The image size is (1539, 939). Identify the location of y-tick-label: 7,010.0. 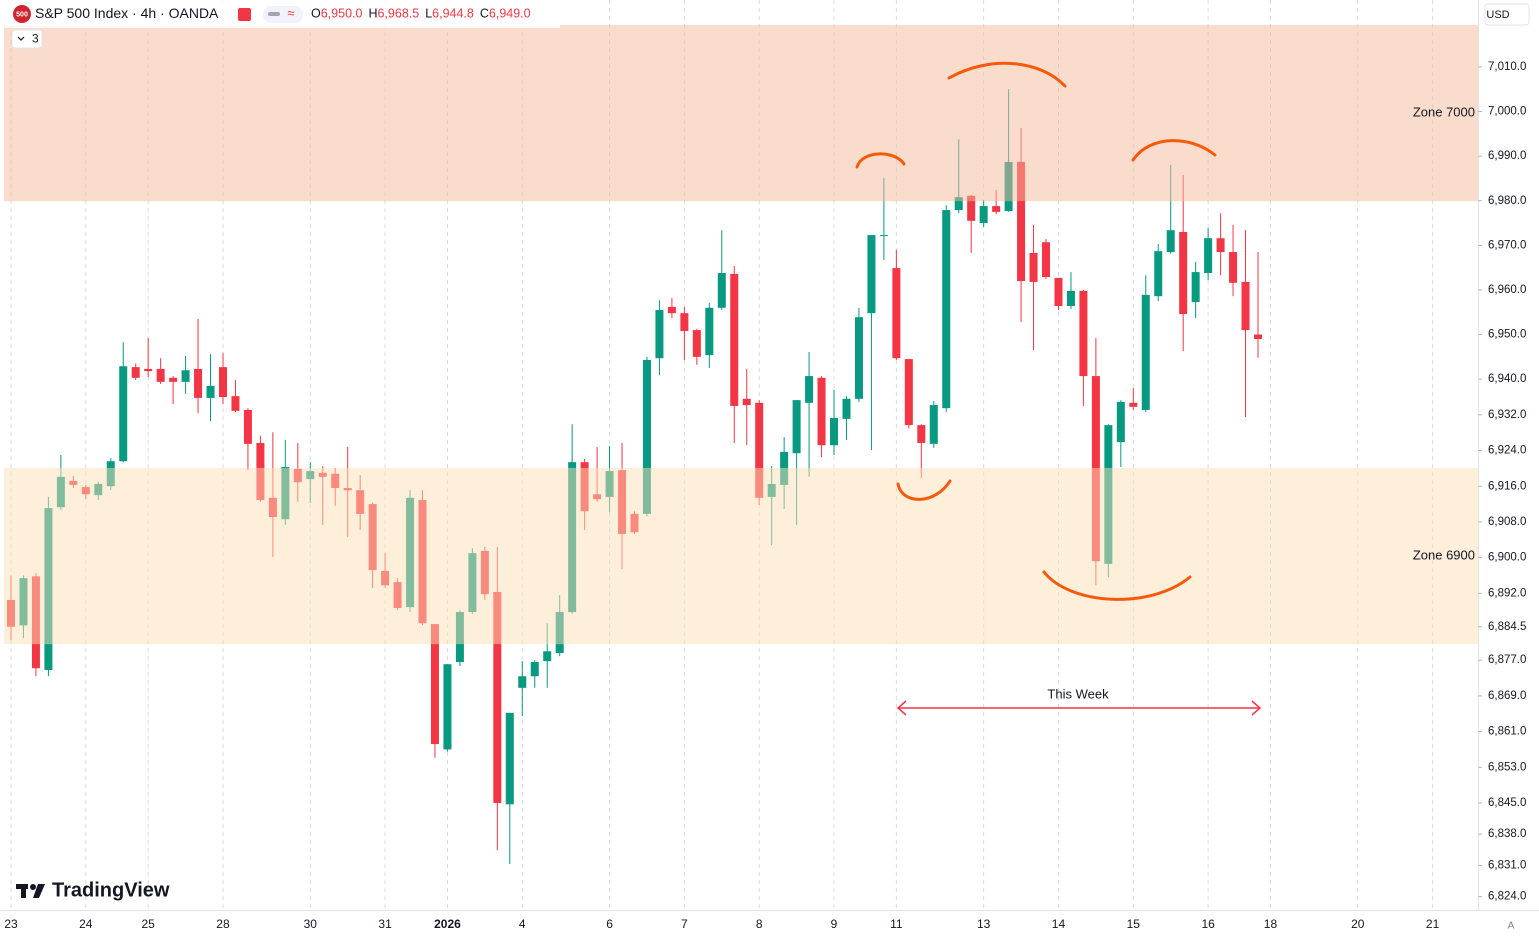
(1507, 67).